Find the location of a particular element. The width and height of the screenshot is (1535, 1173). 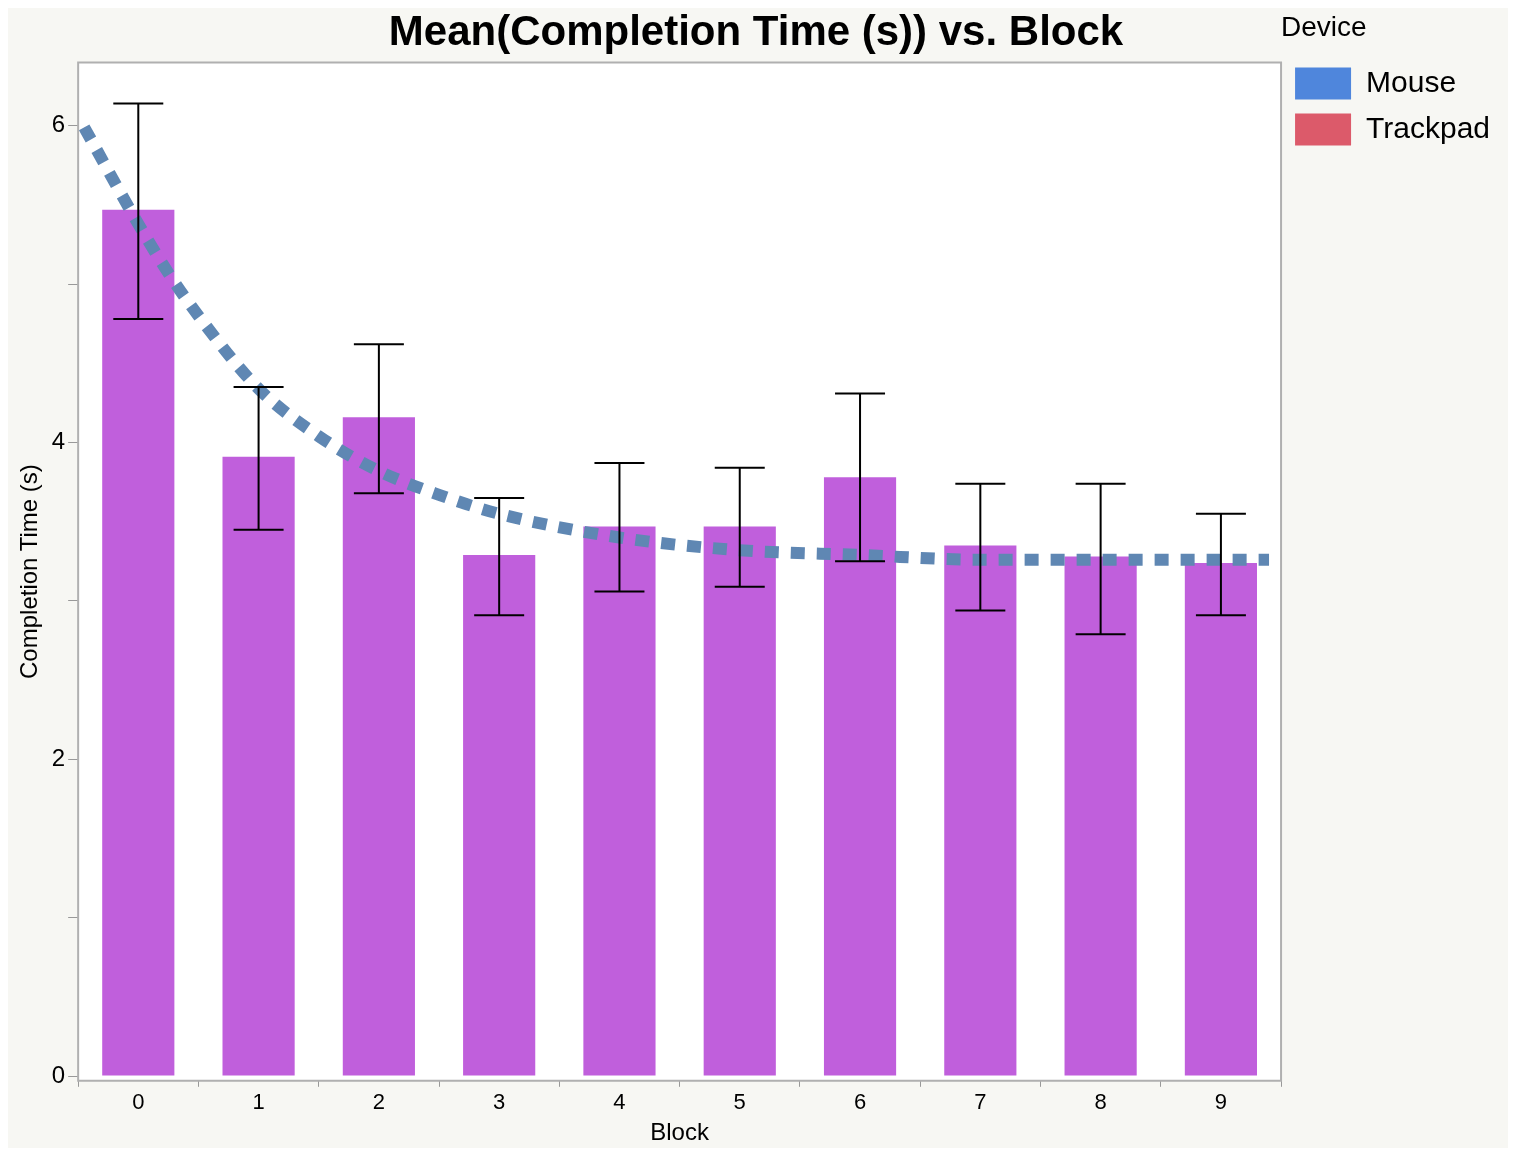

x-tick-label: 2 is located at coordinates (378, 1102).